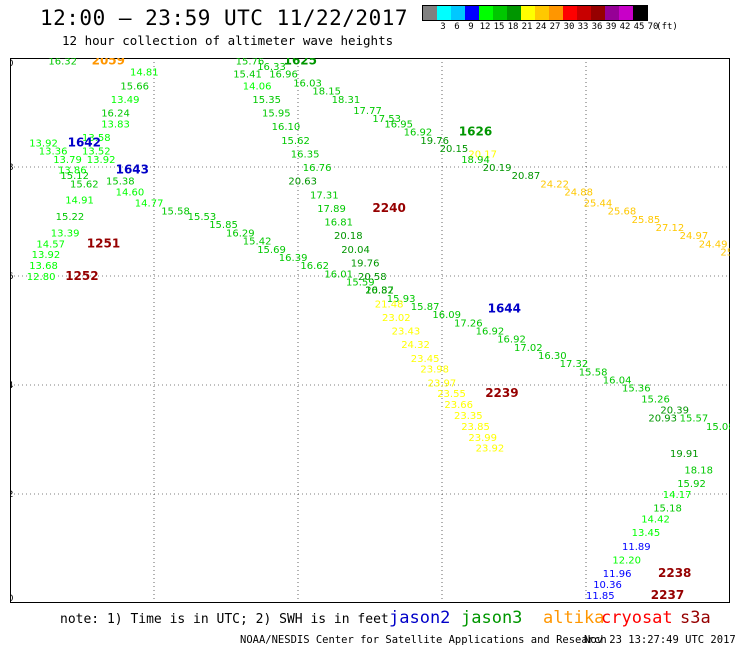  I want to click on wave-height-label: 23.98, so click(434, 370).